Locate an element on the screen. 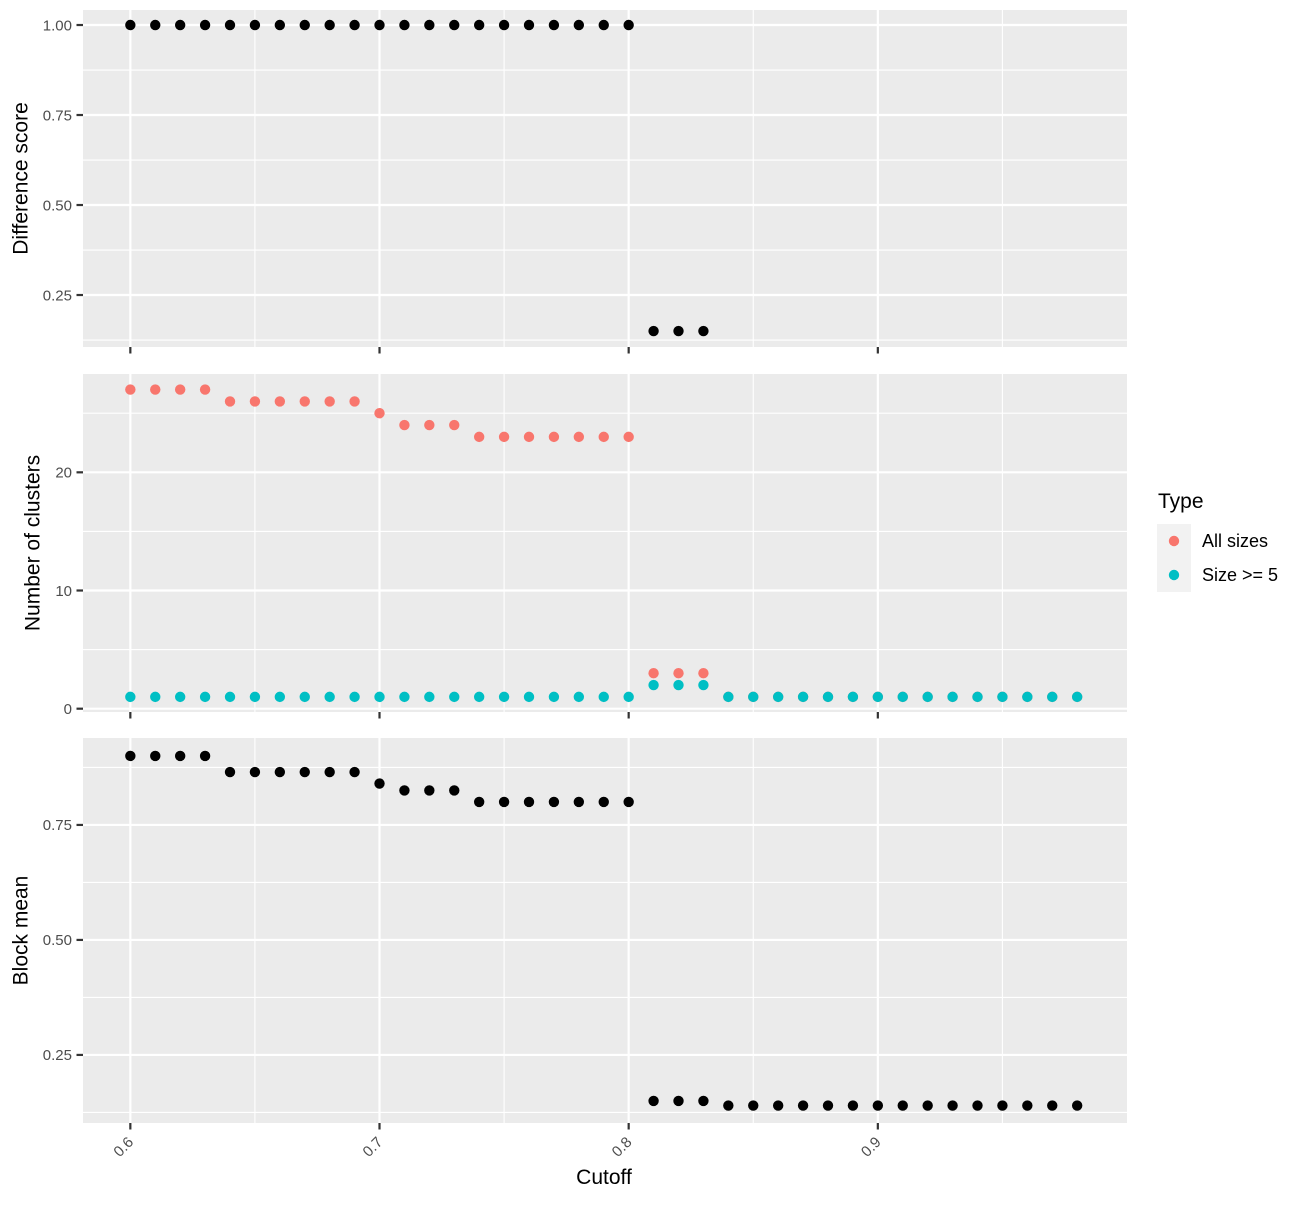 This screenshot has height=1205, width=1300. y-tick-label: 0.75 is located at coordinates (57, 115).